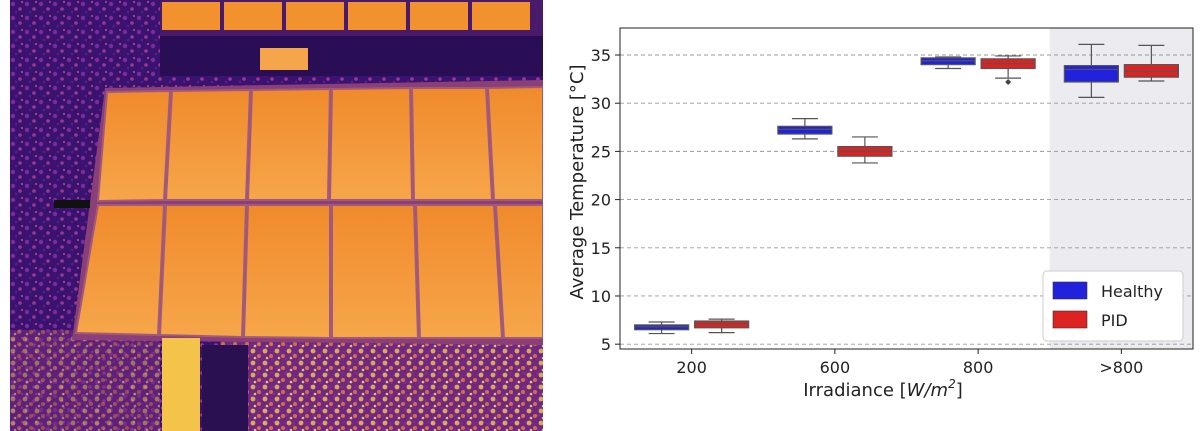 The width and height of the screenshot is (1200, 431). Describe the element at coordinates (351, 38) in the screenshot. I see `top-panel-row` at that location.